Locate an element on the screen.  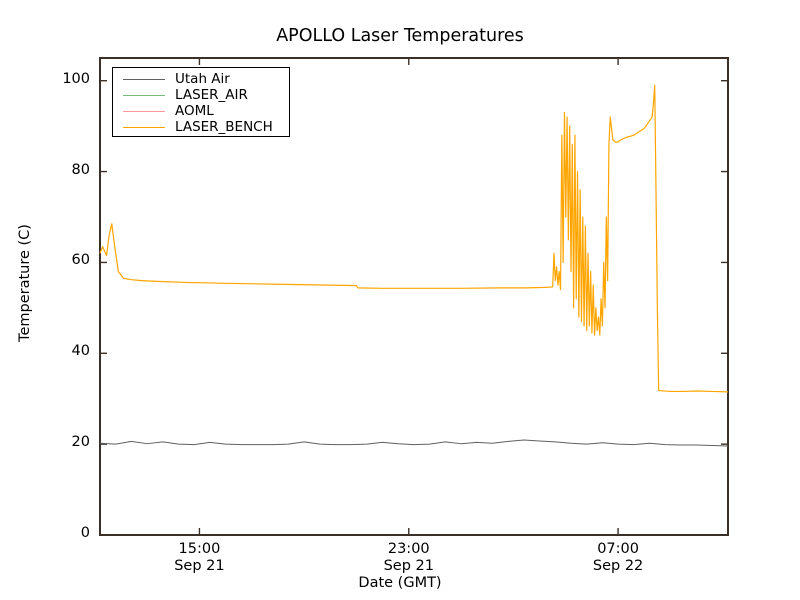
x-tick-label: 07:00 Sep 22 is located at coordinates (618, 558).